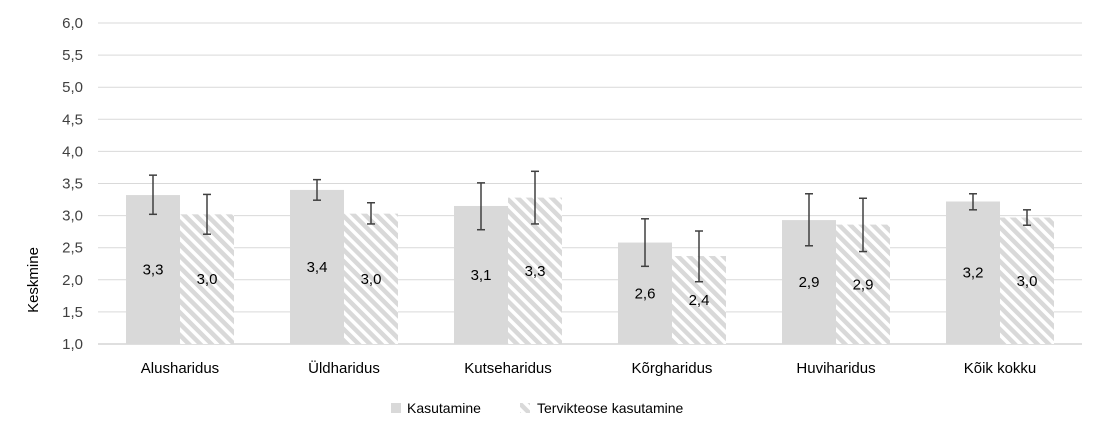  Describe the element at coordinates (72, 216) in the screenshot. I see `y-tick-label: 3,0` at that location.